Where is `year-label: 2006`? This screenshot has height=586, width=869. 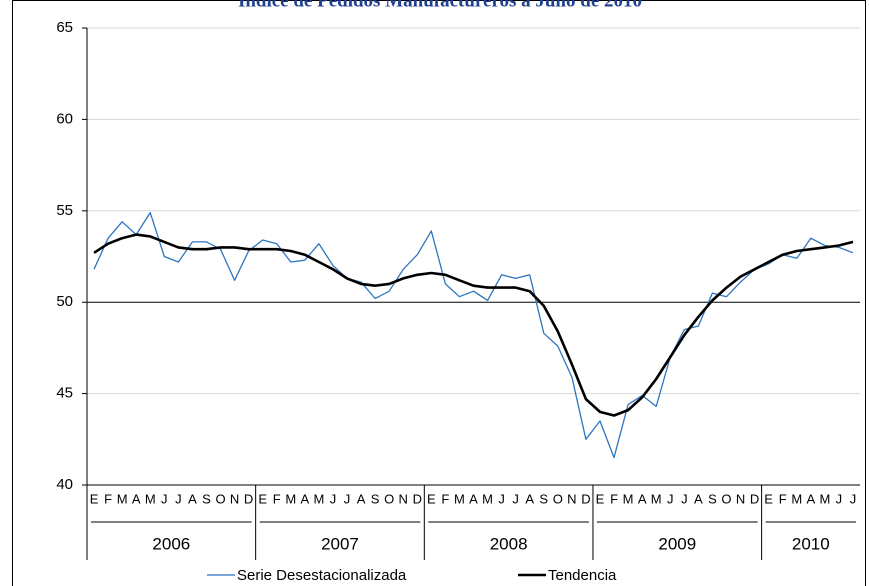 year-label: 2006 is located at coordinates (171, 543).